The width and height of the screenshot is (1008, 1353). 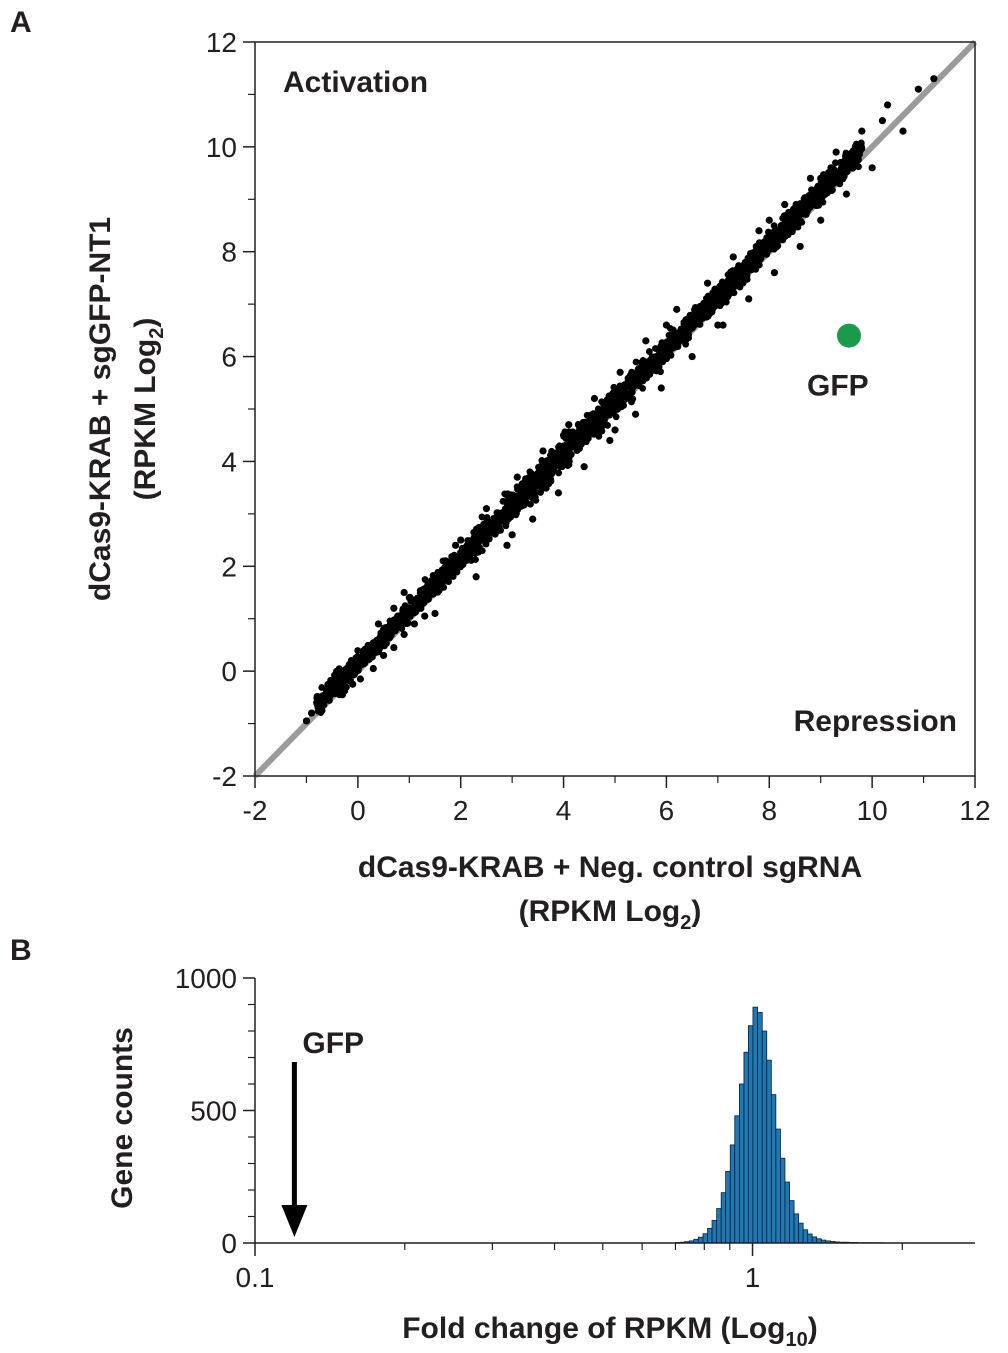 I want to click on x-tick-label: 0.1, so click(x=255, y=1277).